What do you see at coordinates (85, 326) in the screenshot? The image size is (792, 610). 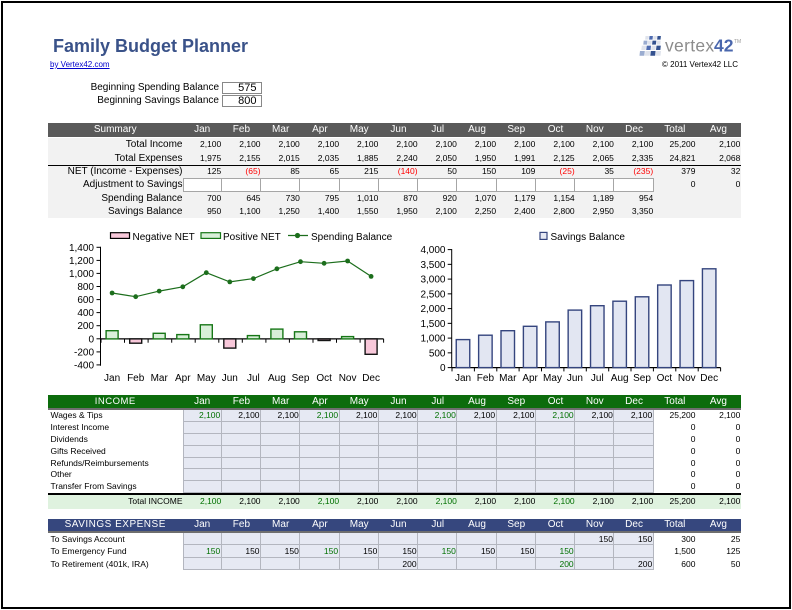 I see `svg-text: 200` at bounding box center [85, 326].